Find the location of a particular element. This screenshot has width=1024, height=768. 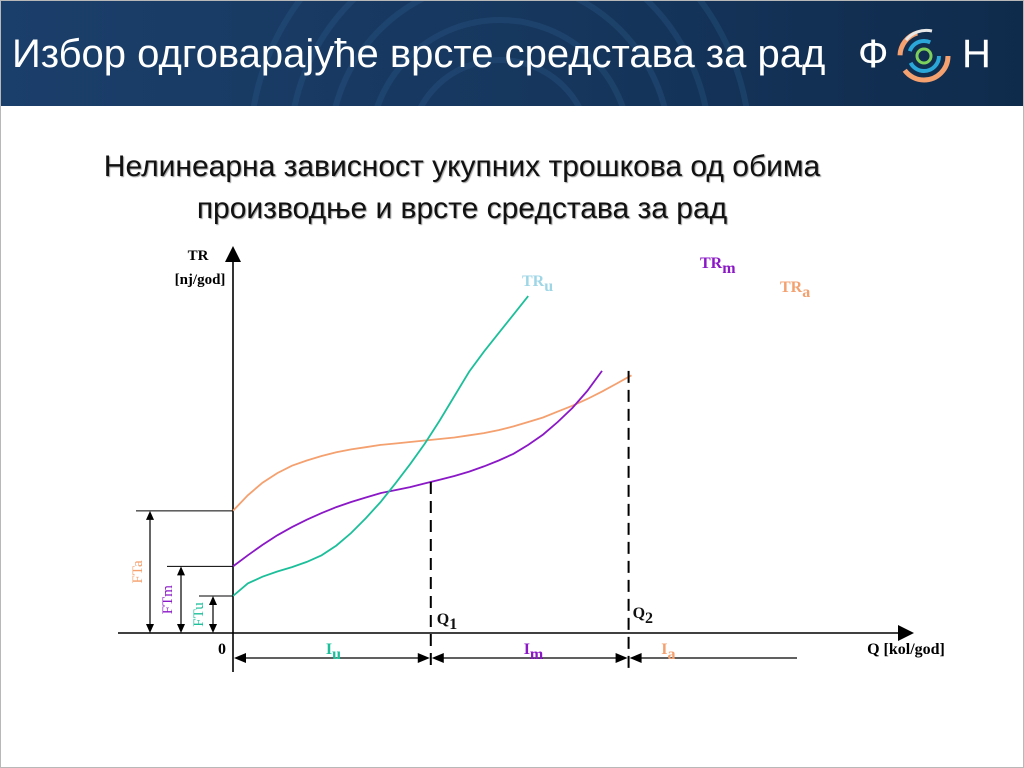

interval-arrowhead-left-TRa is located at coordinates (635, 658).